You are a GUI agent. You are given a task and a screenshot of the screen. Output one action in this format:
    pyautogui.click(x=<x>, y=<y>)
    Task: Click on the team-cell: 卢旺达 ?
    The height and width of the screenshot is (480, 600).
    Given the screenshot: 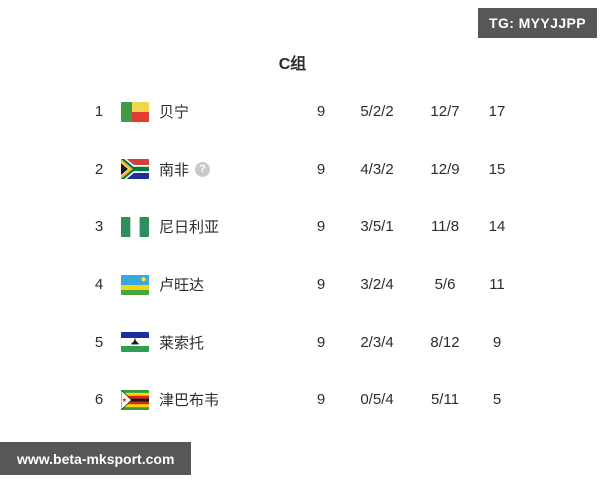 What is the action you would take?
    pyautogui.click(x=230, y=284)
    